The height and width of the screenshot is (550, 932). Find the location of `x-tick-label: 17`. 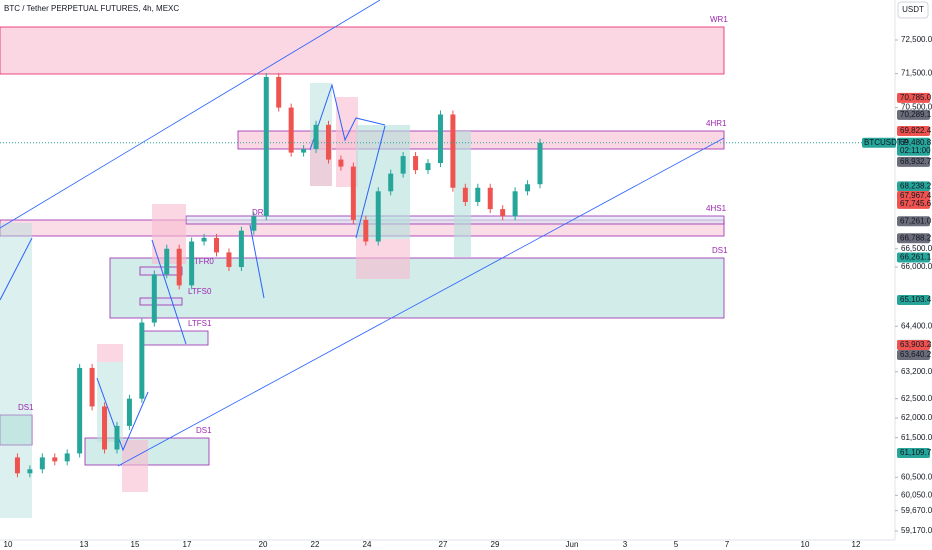

x-tick-label: 17 is located at coordinates (187, 544).